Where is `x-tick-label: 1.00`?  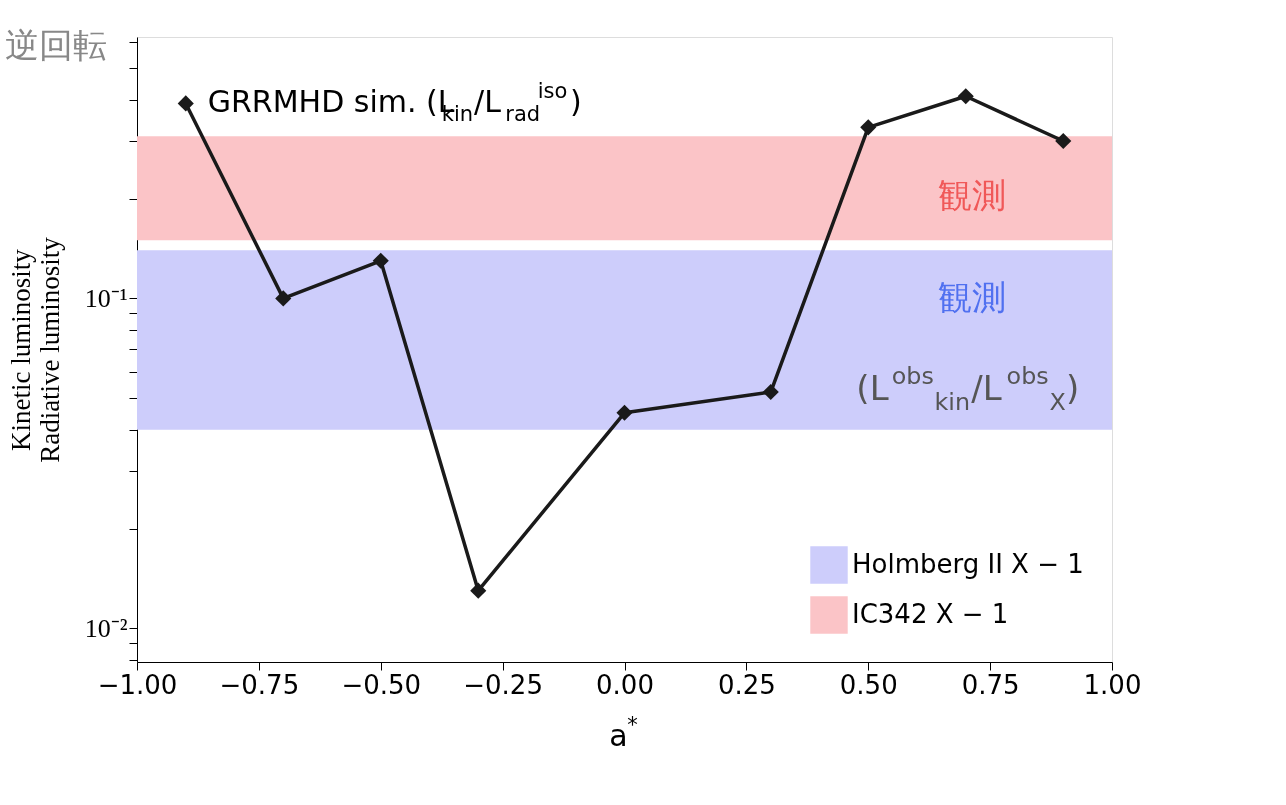 x-tick-label: 1.00 is located at coordinates (1112, 684).